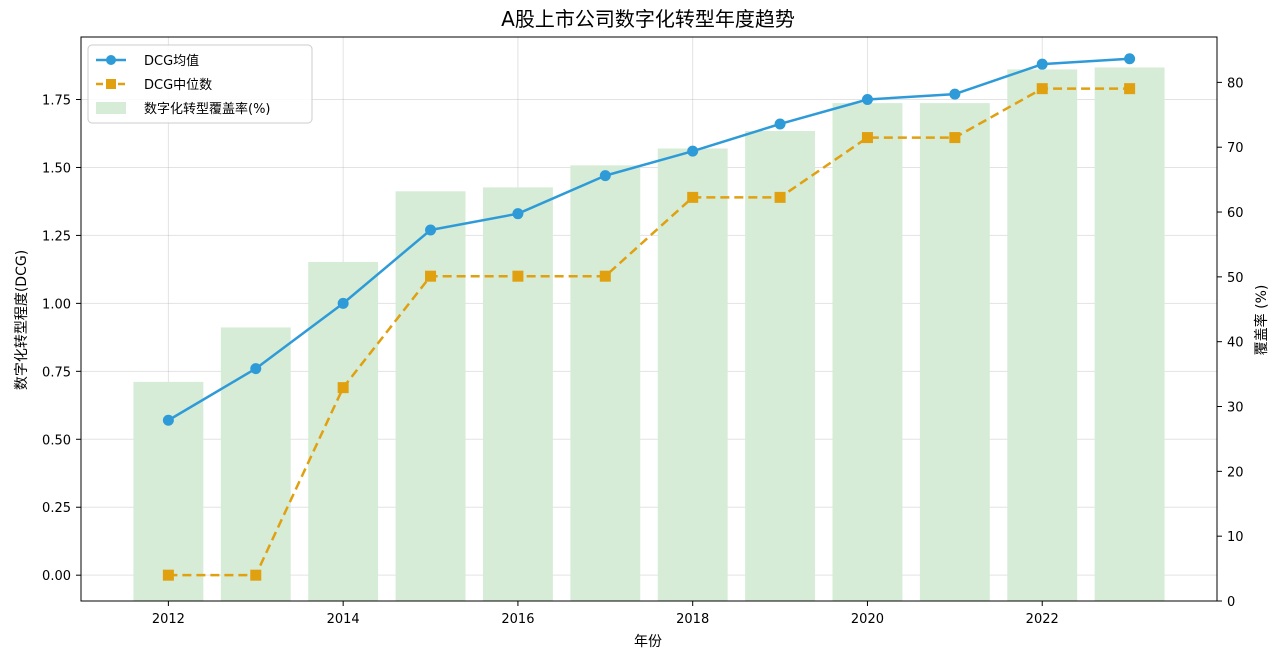 This screenshot has height=661, width=1280. I want to click on coverage-bar-2022, so click(1042, 335).